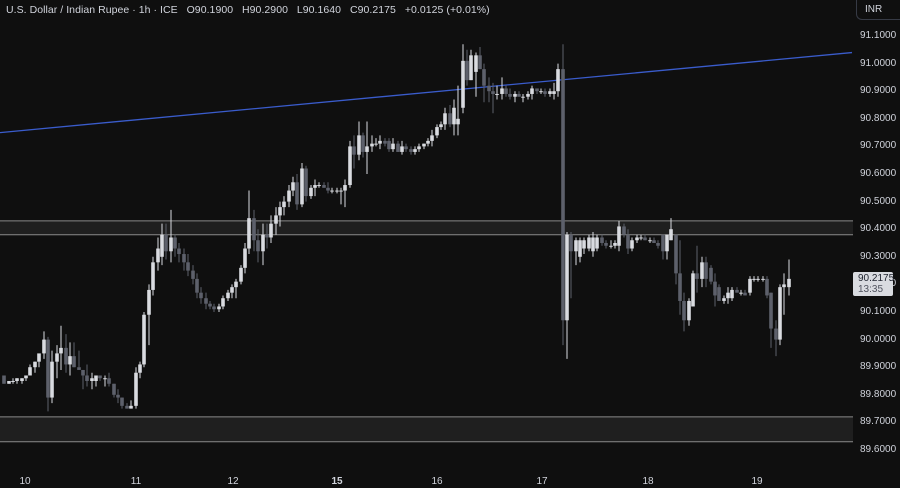  Describe the element at coordinates (757, 481) in the screenshot. I see `time-tick-label: 19` at that location.